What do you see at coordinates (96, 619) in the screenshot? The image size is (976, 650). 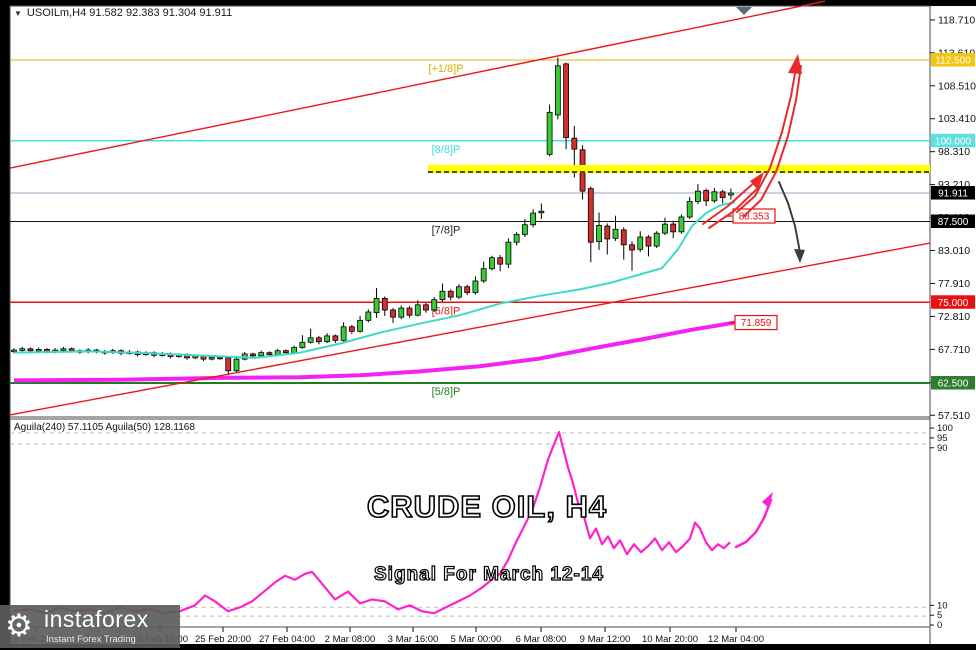 I see `brand-name: instaforex` at bounding box center [96, 619].